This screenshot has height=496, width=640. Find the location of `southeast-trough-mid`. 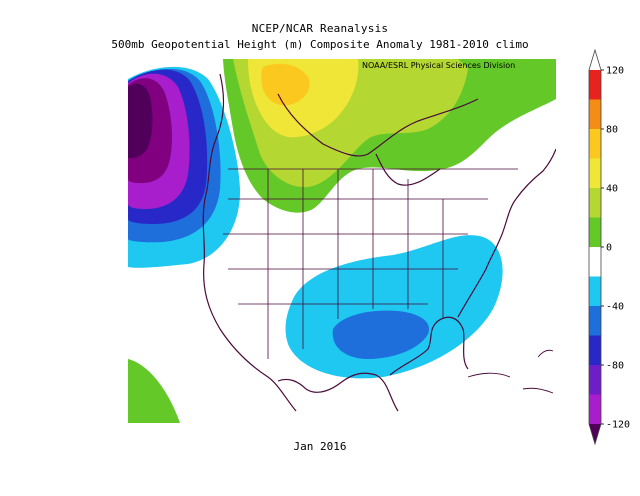

southeast-trough-mid is located at coordinates (380, 334).